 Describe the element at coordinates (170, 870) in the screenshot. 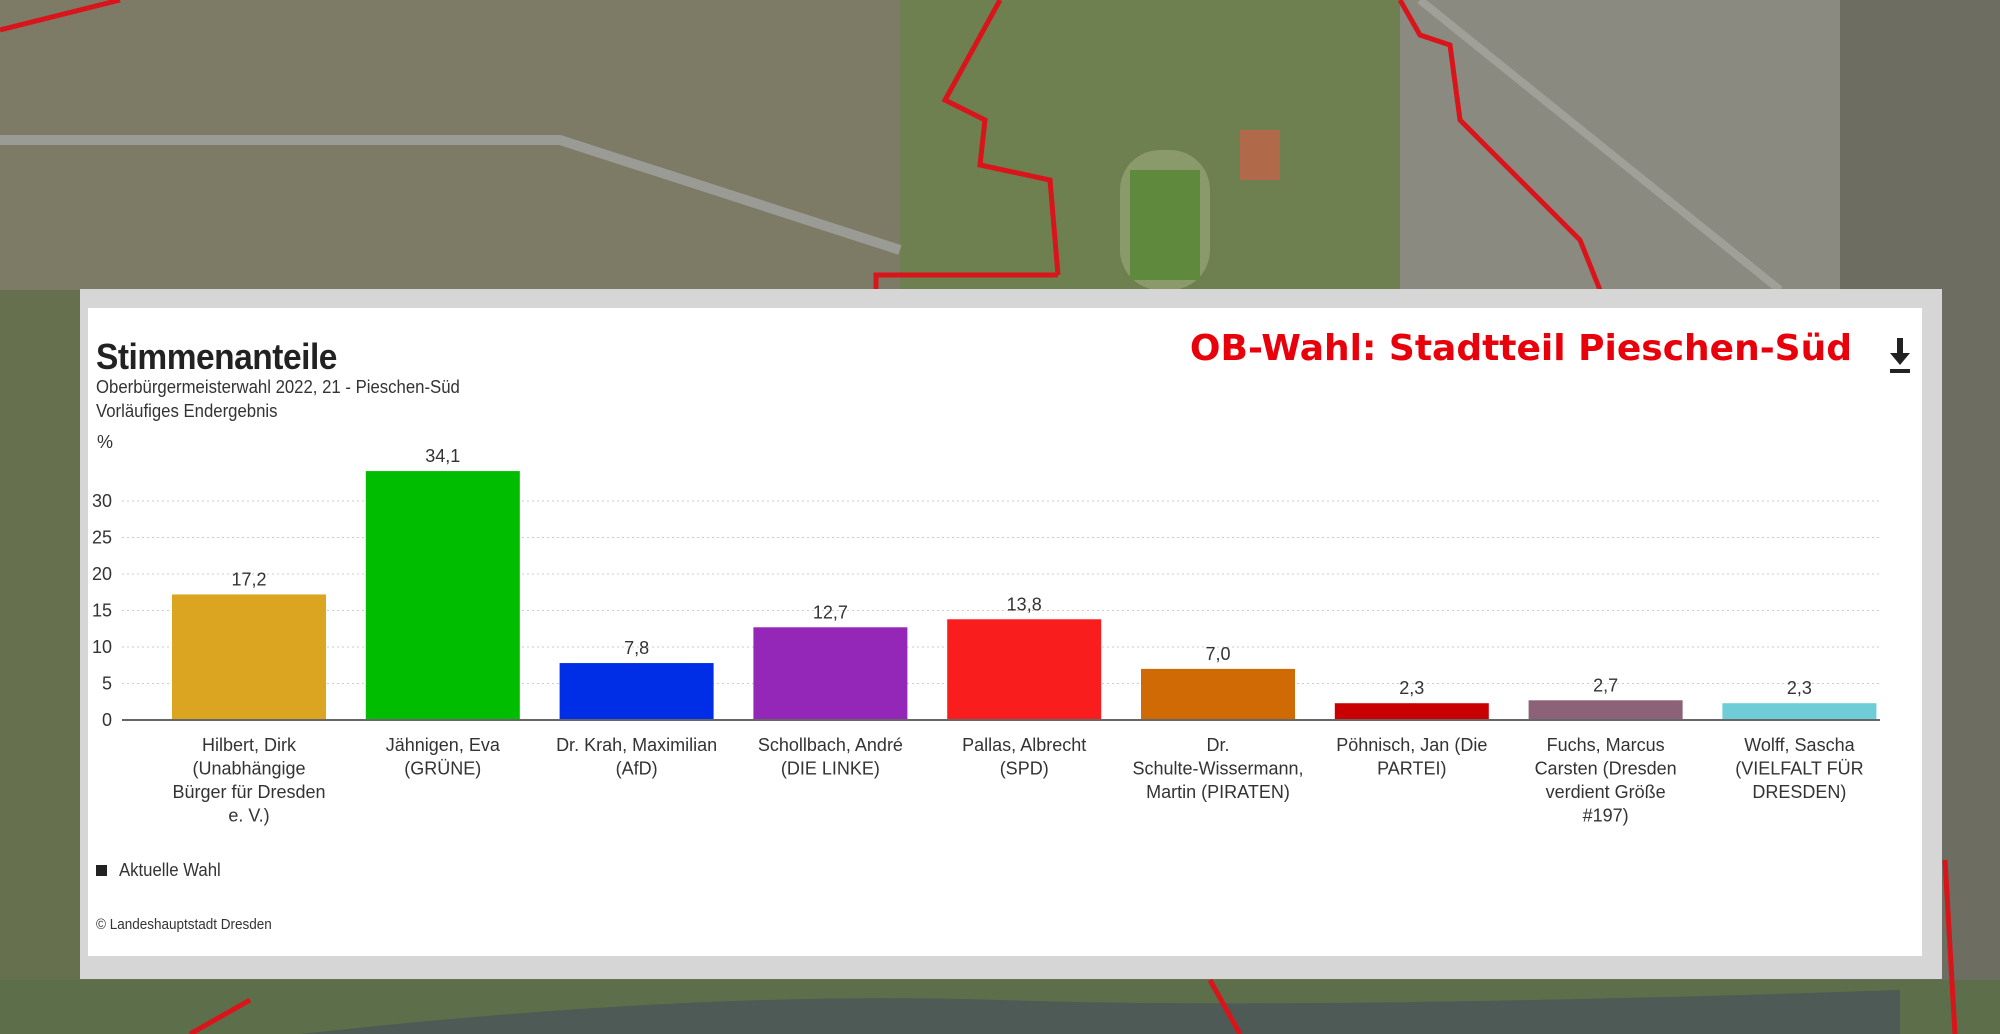

I see `legend-label: Aktuelle Wahl` at that location.